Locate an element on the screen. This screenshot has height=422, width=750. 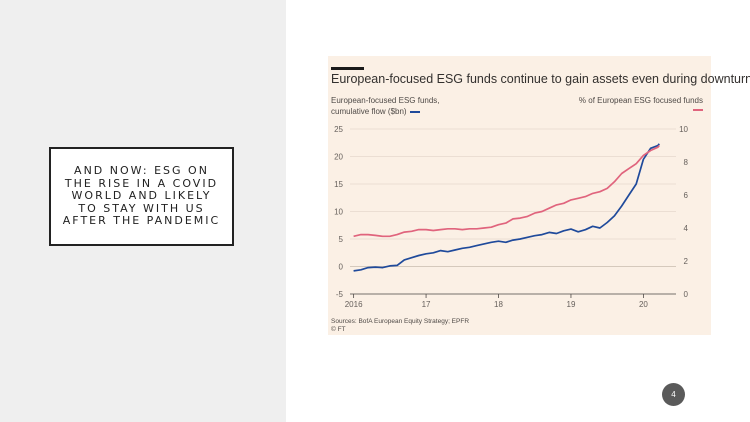
left-tick-label: 25 is located at coordinates (338, 129).